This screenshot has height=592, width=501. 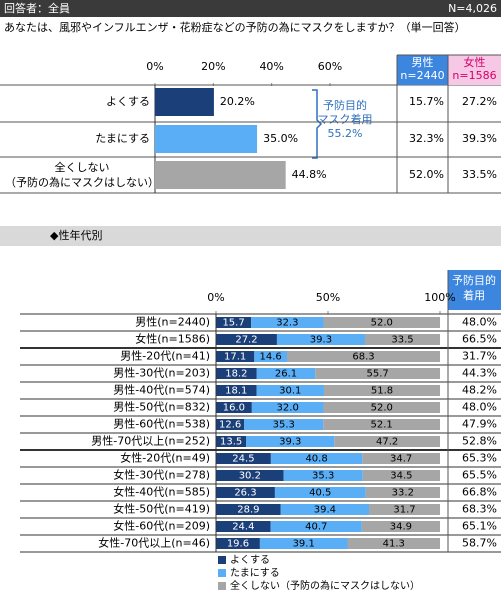 What do you see at coordinates (271, 66) in the screenshot?
I see `x-tick-label: 40%` at bounding box center [271, 66].